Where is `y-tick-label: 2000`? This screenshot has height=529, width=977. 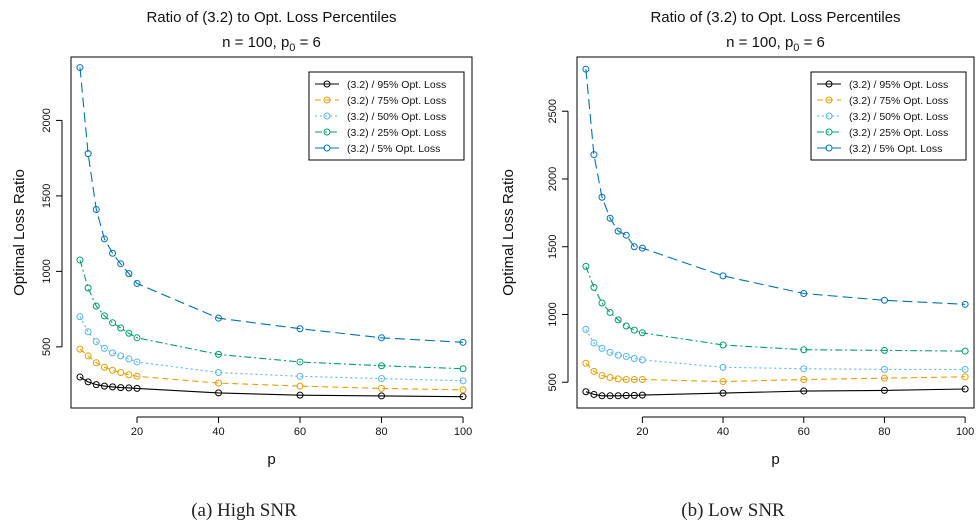
y-tick-label: 2000 is located at coordinates (47, 120).